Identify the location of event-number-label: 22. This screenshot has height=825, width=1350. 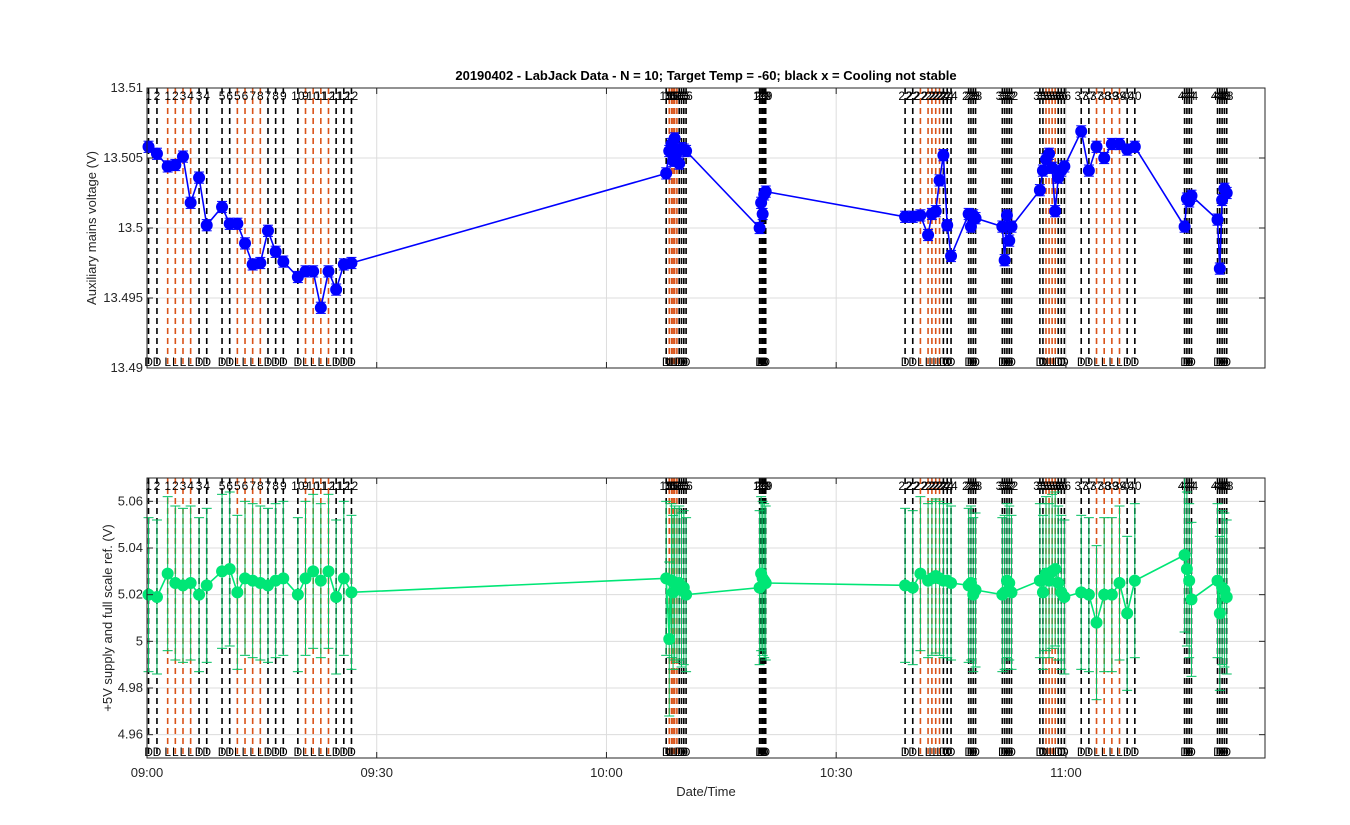
(905, 96).